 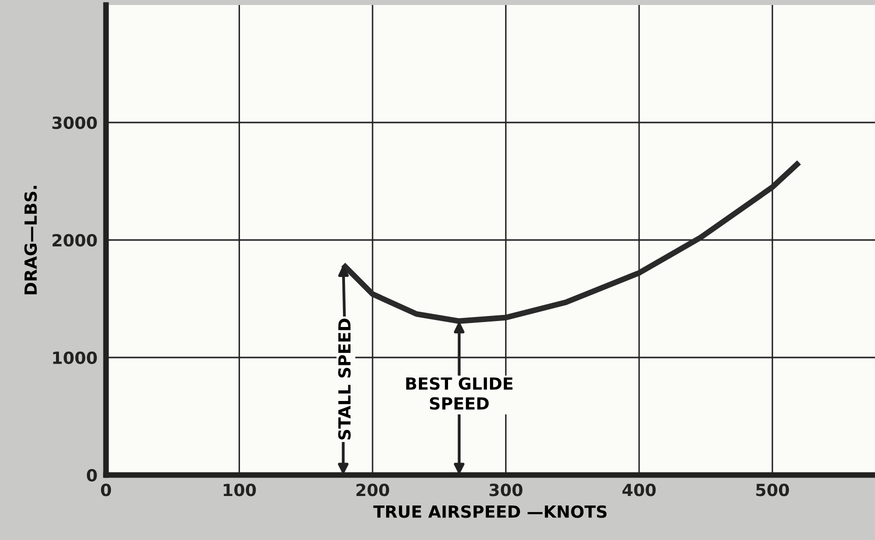 I want to click on x-tick-label: 100, so click(x=240, y=490).